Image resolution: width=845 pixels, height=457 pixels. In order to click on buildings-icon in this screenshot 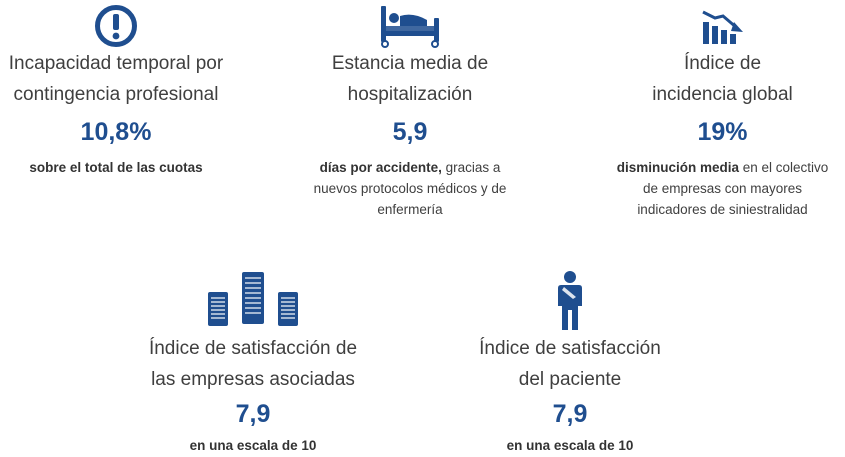, I will do `click(253, 298)`.